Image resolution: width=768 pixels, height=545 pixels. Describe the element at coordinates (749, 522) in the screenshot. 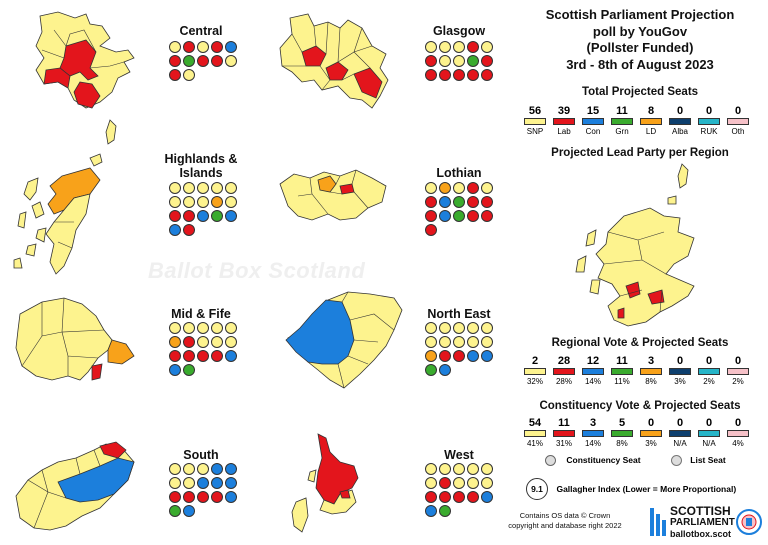

I see `logo-ring-icon` at that location.